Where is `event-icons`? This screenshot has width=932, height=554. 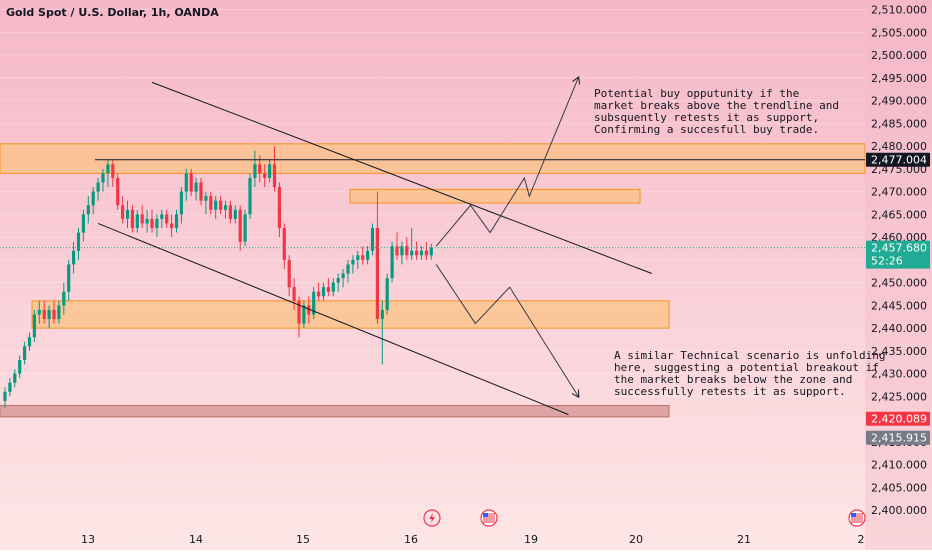
event-icons is located at coordinates (644, 518).